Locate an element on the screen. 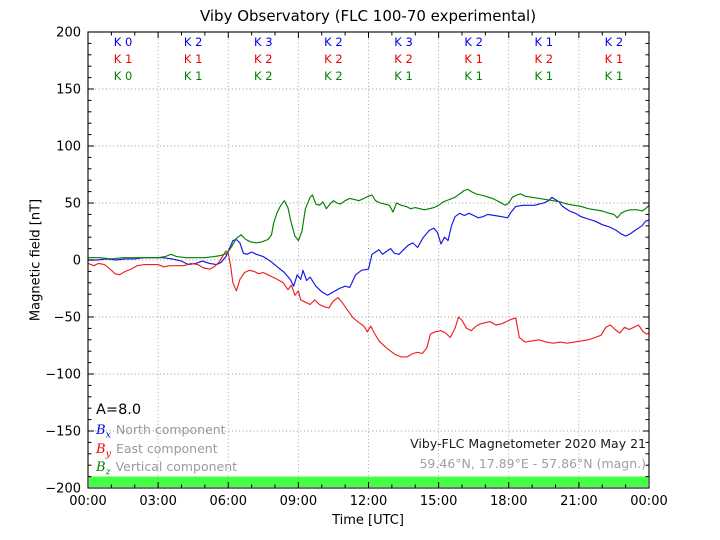  y-tick-label: −150 is located at coordinates (63, 432).